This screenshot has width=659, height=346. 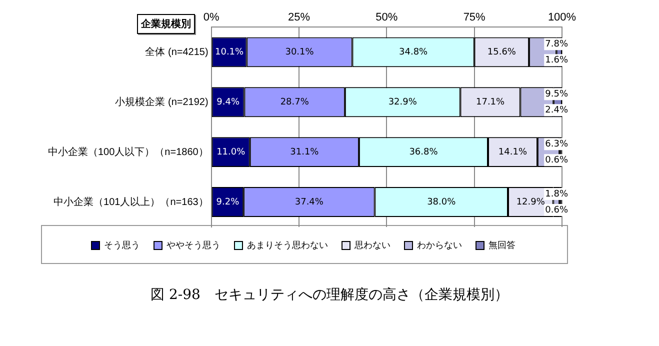 What do you see at coordinates (193, 245) in the screenshot?
I see `legend-label: ややそう思う` at bounding box center [193, 245].